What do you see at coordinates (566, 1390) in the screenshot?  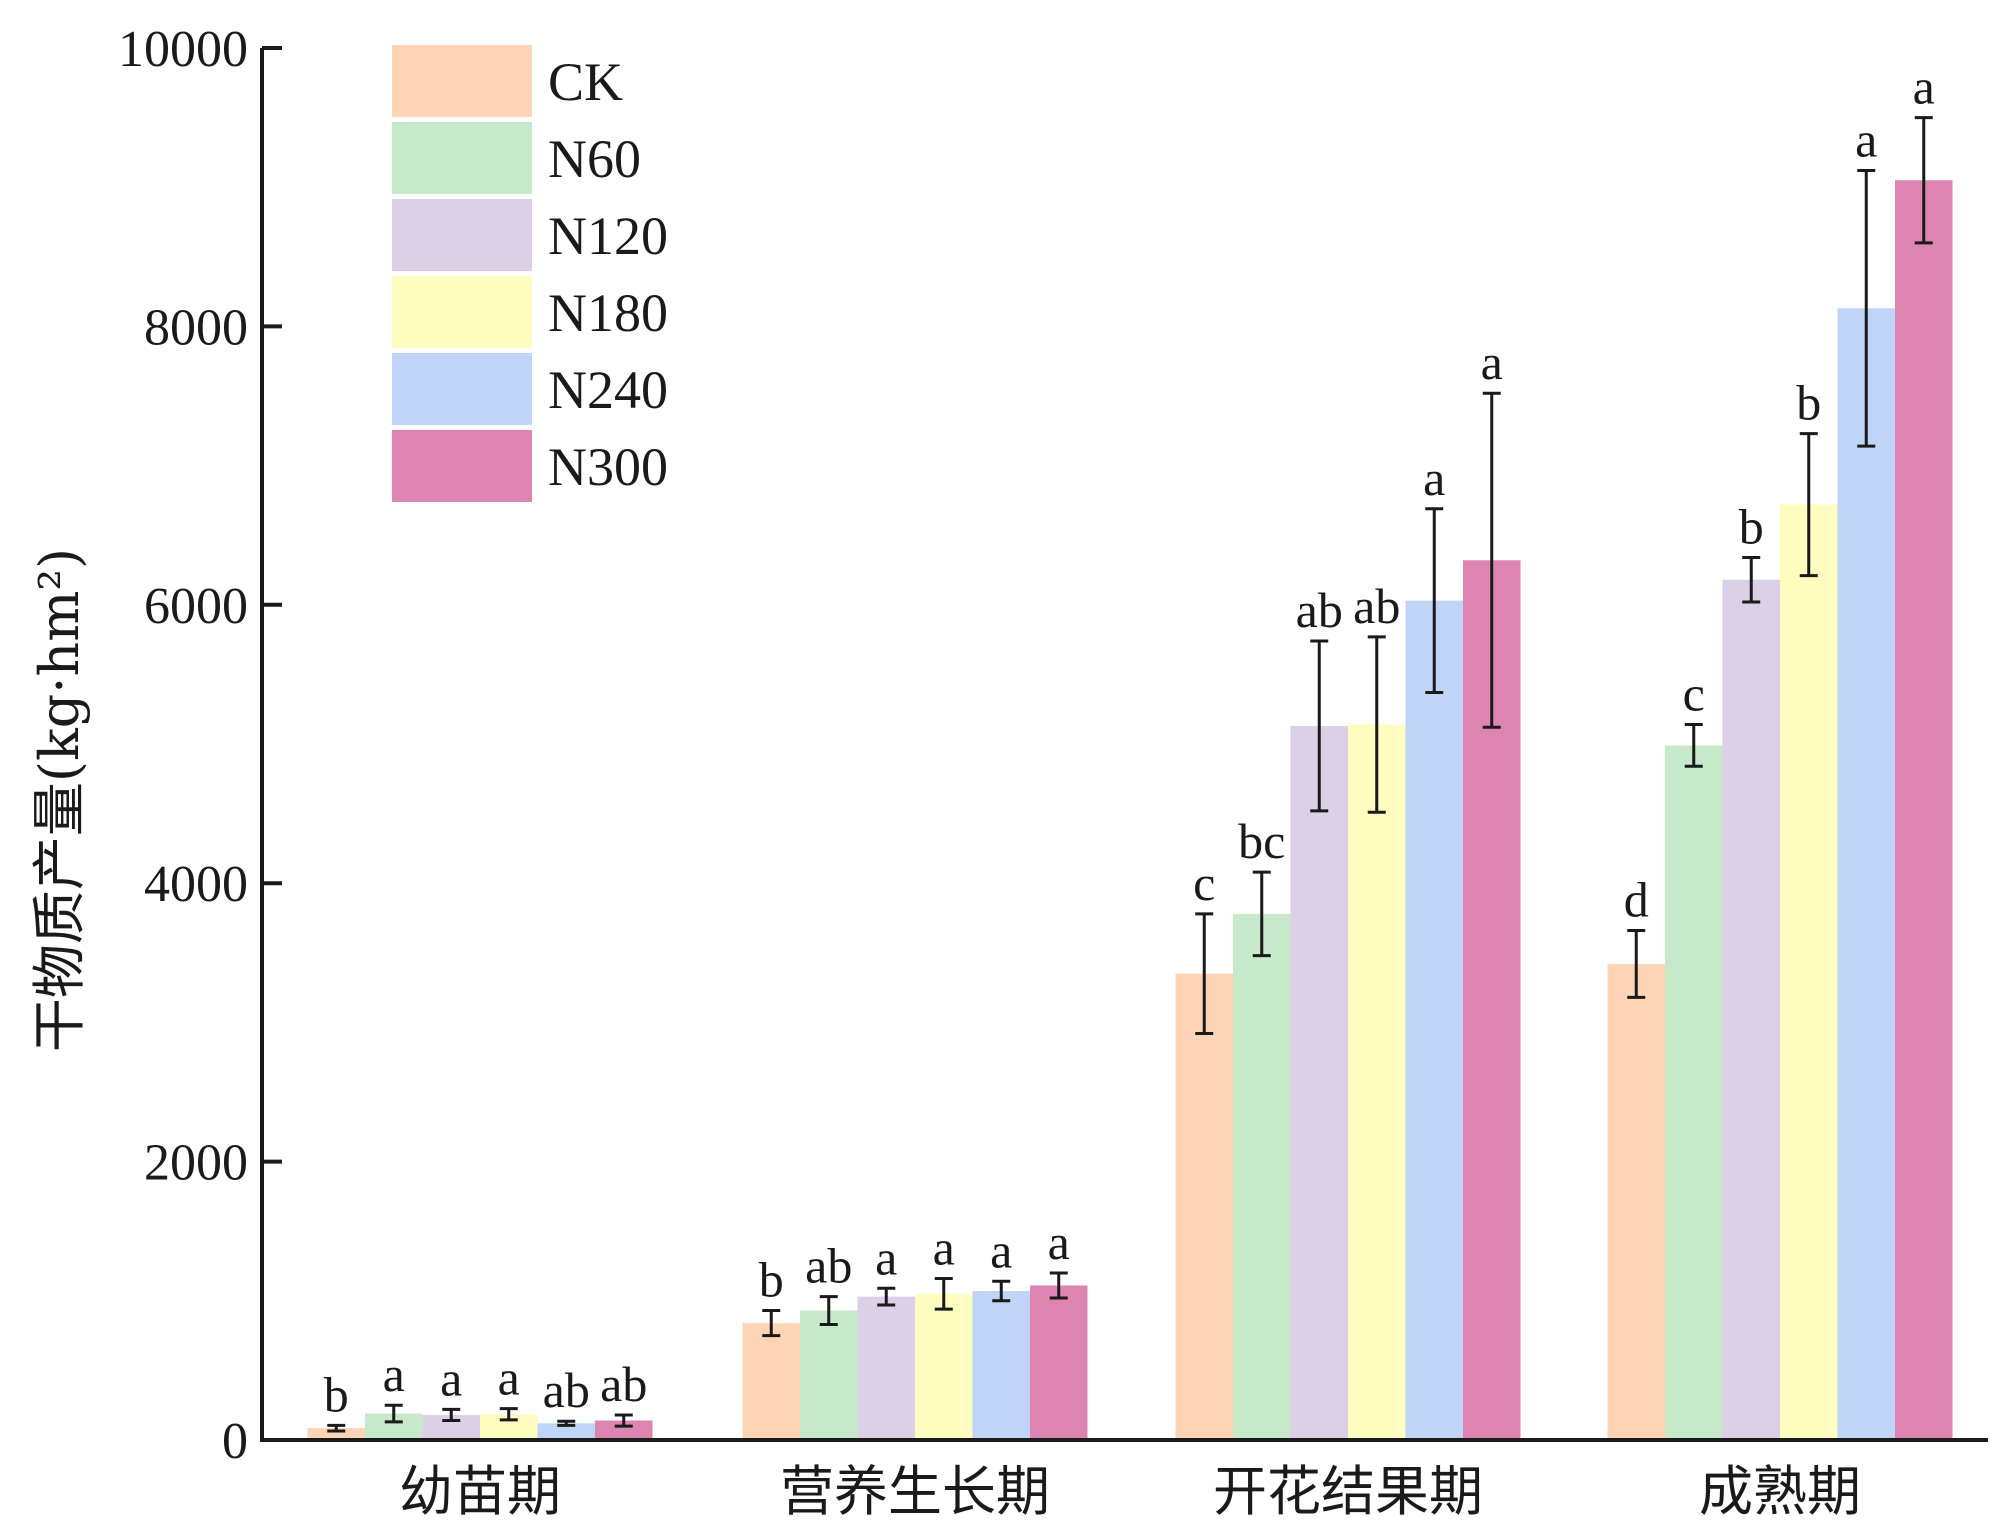 I see `significance-label-n240-0: ab` at bounding box center [566, 1390].